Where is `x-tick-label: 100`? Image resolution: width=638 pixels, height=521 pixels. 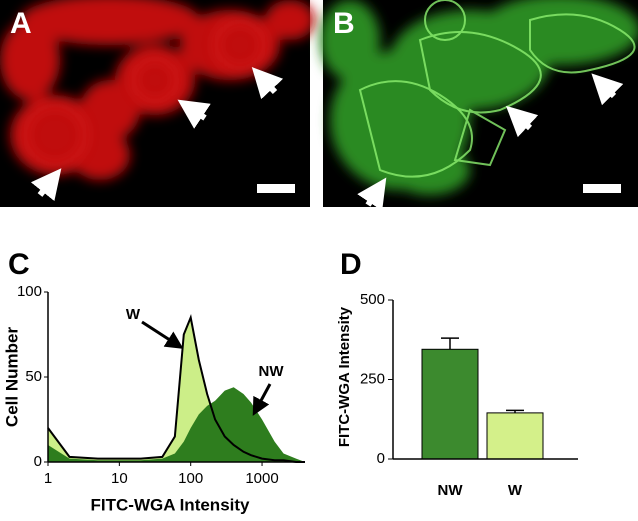
x-tick-label: 100 is located at coordinates (190, 478).